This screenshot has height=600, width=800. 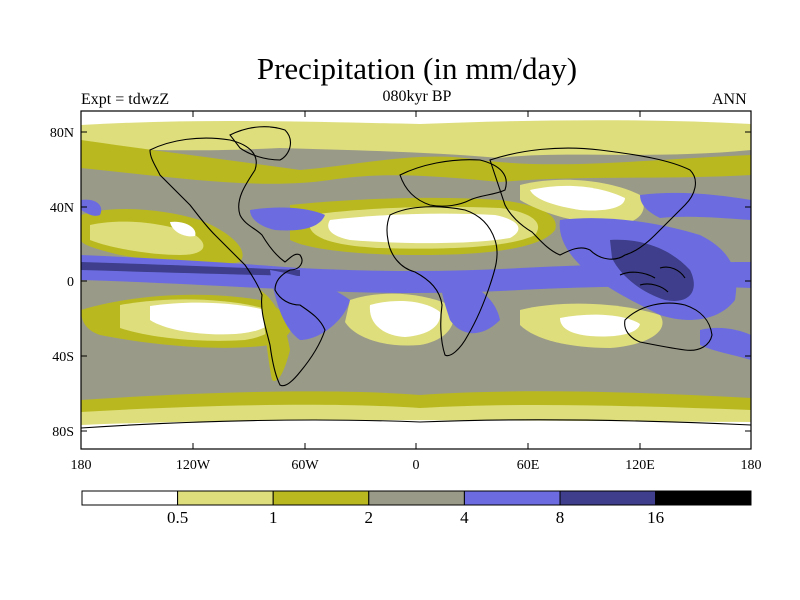 What do you see at coordinates (416, 424) in the screenshot?
I see `antarctica-coastline` at bounding box center [416, 424].